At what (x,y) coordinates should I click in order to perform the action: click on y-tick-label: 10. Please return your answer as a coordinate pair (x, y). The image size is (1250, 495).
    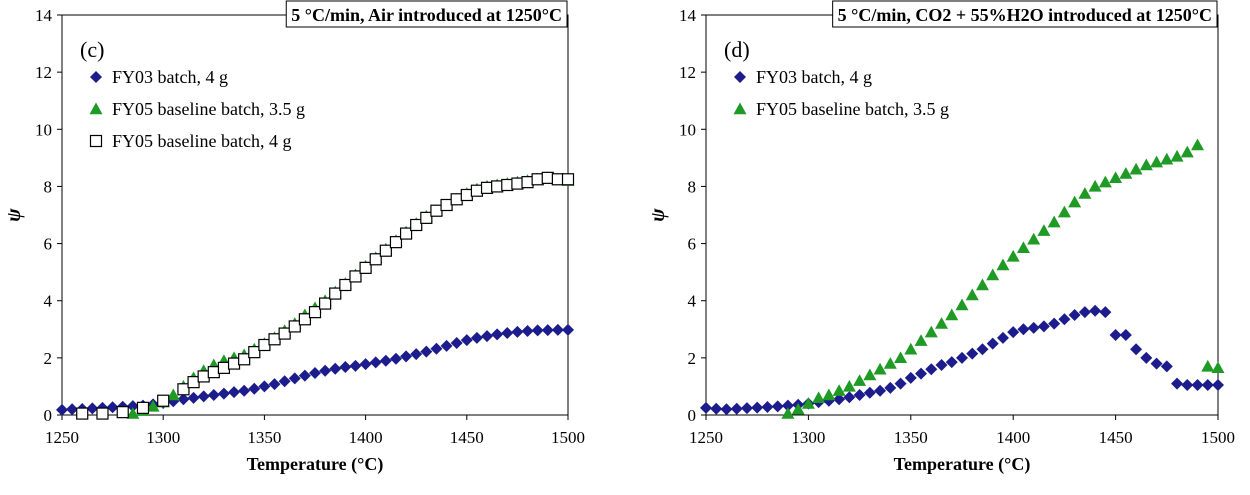
    Looking at the image, I should click on (43, 129).